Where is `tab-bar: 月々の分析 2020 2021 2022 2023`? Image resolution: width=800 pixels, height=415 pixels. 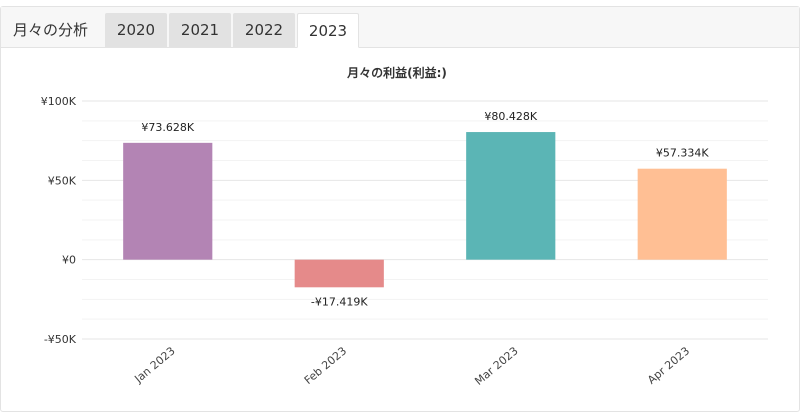
tab-bar: 月々の分析 2020 2021 2022 2023 is located at coordinates (400, 27).